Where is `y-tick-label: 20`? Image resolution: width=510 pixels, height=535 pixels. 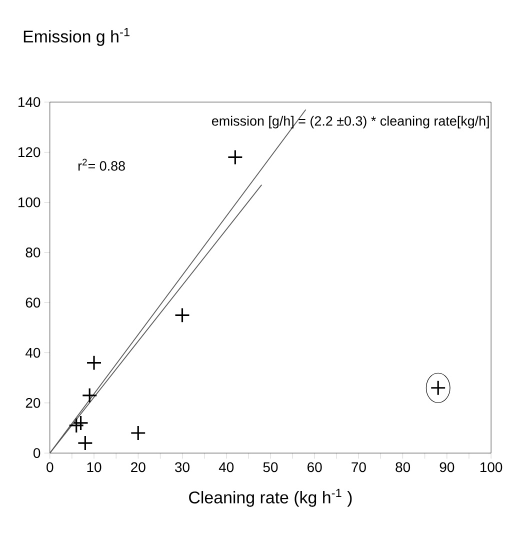
y-tick-label: 20 is located at coordinates (33, 403).